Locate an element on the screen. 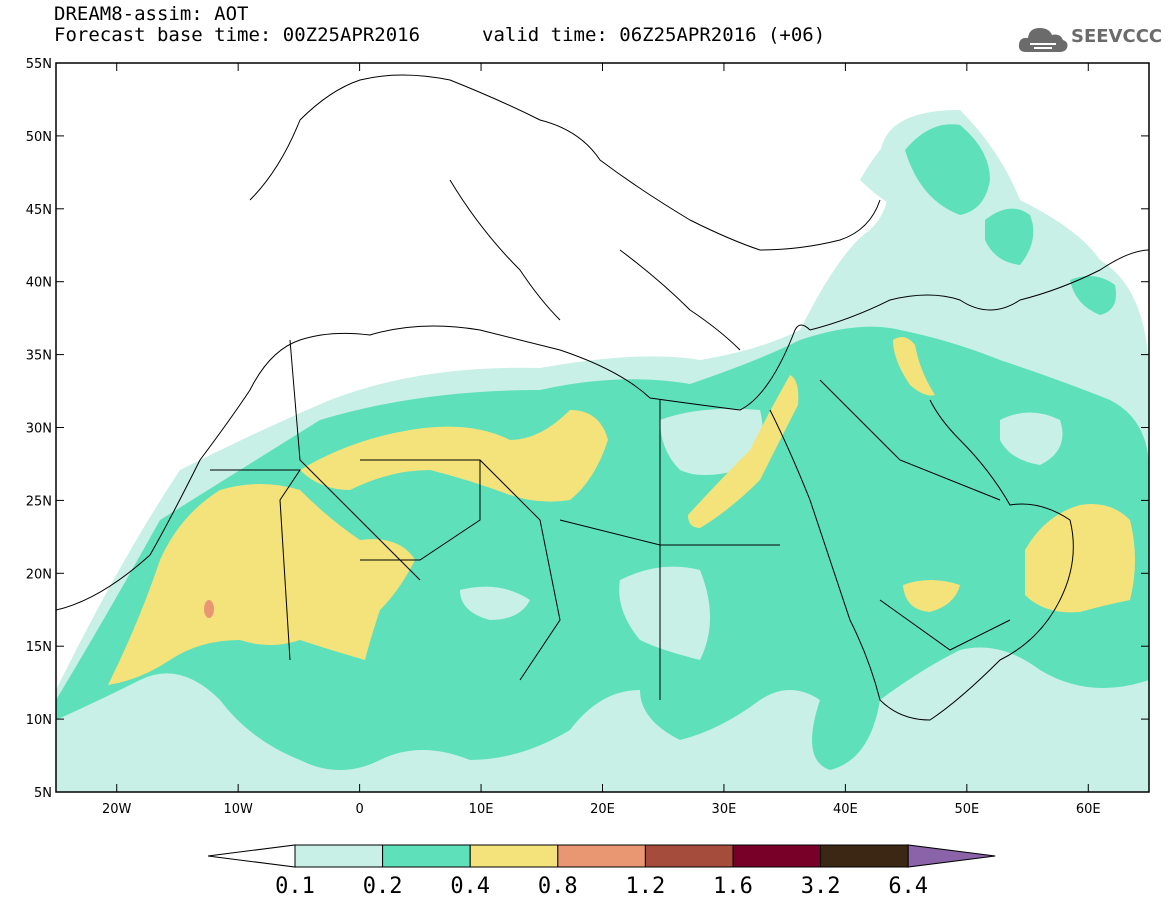 This screenshot has width=1165, height=905. y-tick-label: 55N is located at coordinates (39, 64).